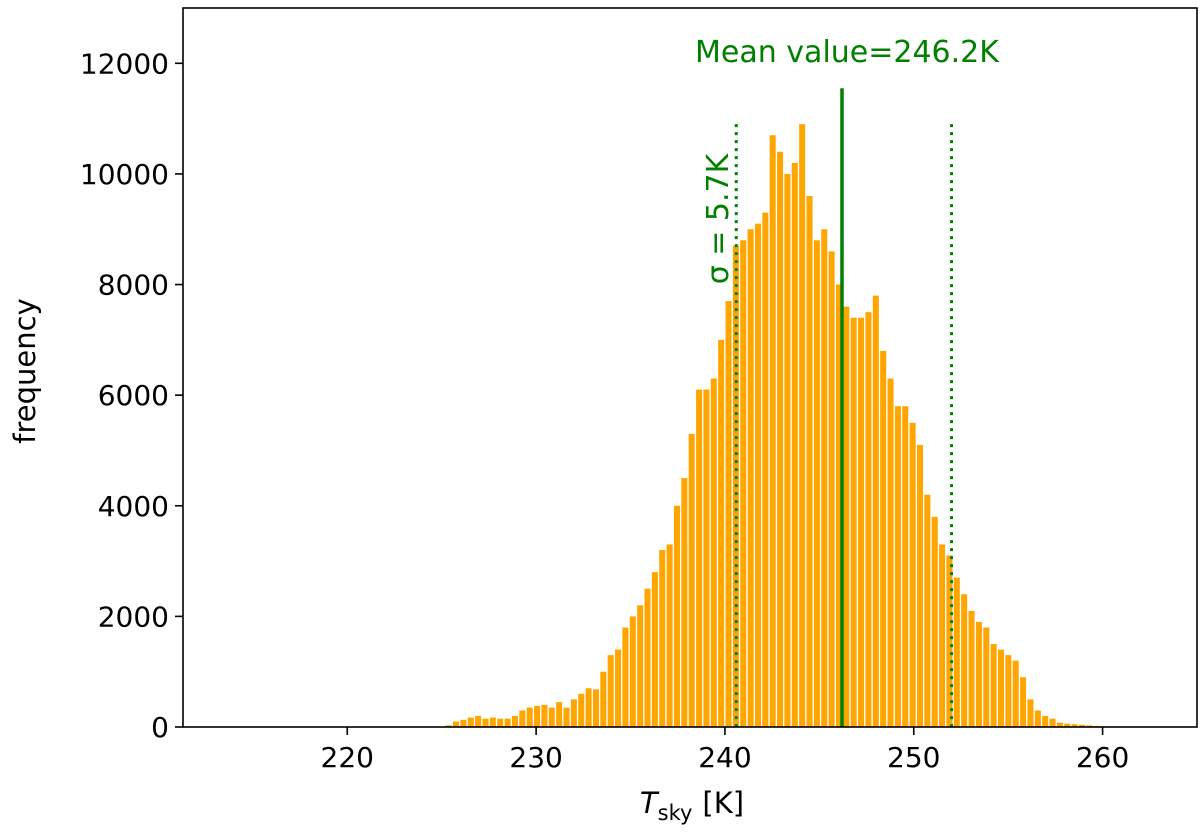  Describe the element at coordinates (650, 803) in the screenshot. I see `x-axis-label-symbol: T` at that location.